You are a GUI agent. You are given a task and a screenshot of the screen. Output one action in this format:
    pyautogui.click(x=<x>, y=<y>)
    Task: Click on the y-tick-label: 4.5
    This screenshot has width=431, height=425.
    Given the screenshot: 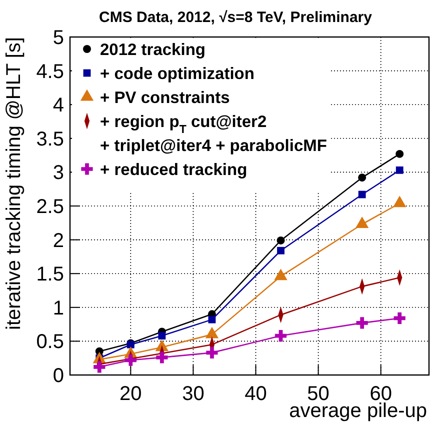 What is the action you would take?
    pyautogui.click(x=50, y=71)
    